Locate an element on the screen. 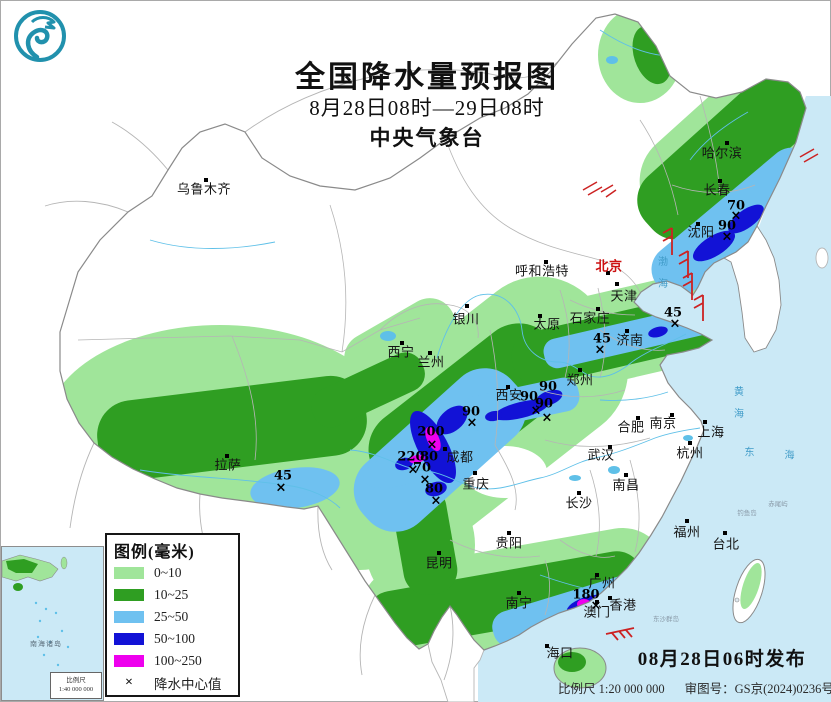  map-meta-line: 比例尺 1:20 000 000 审图号：GS京(2024)0236号 is located at coordinates (694, 687).